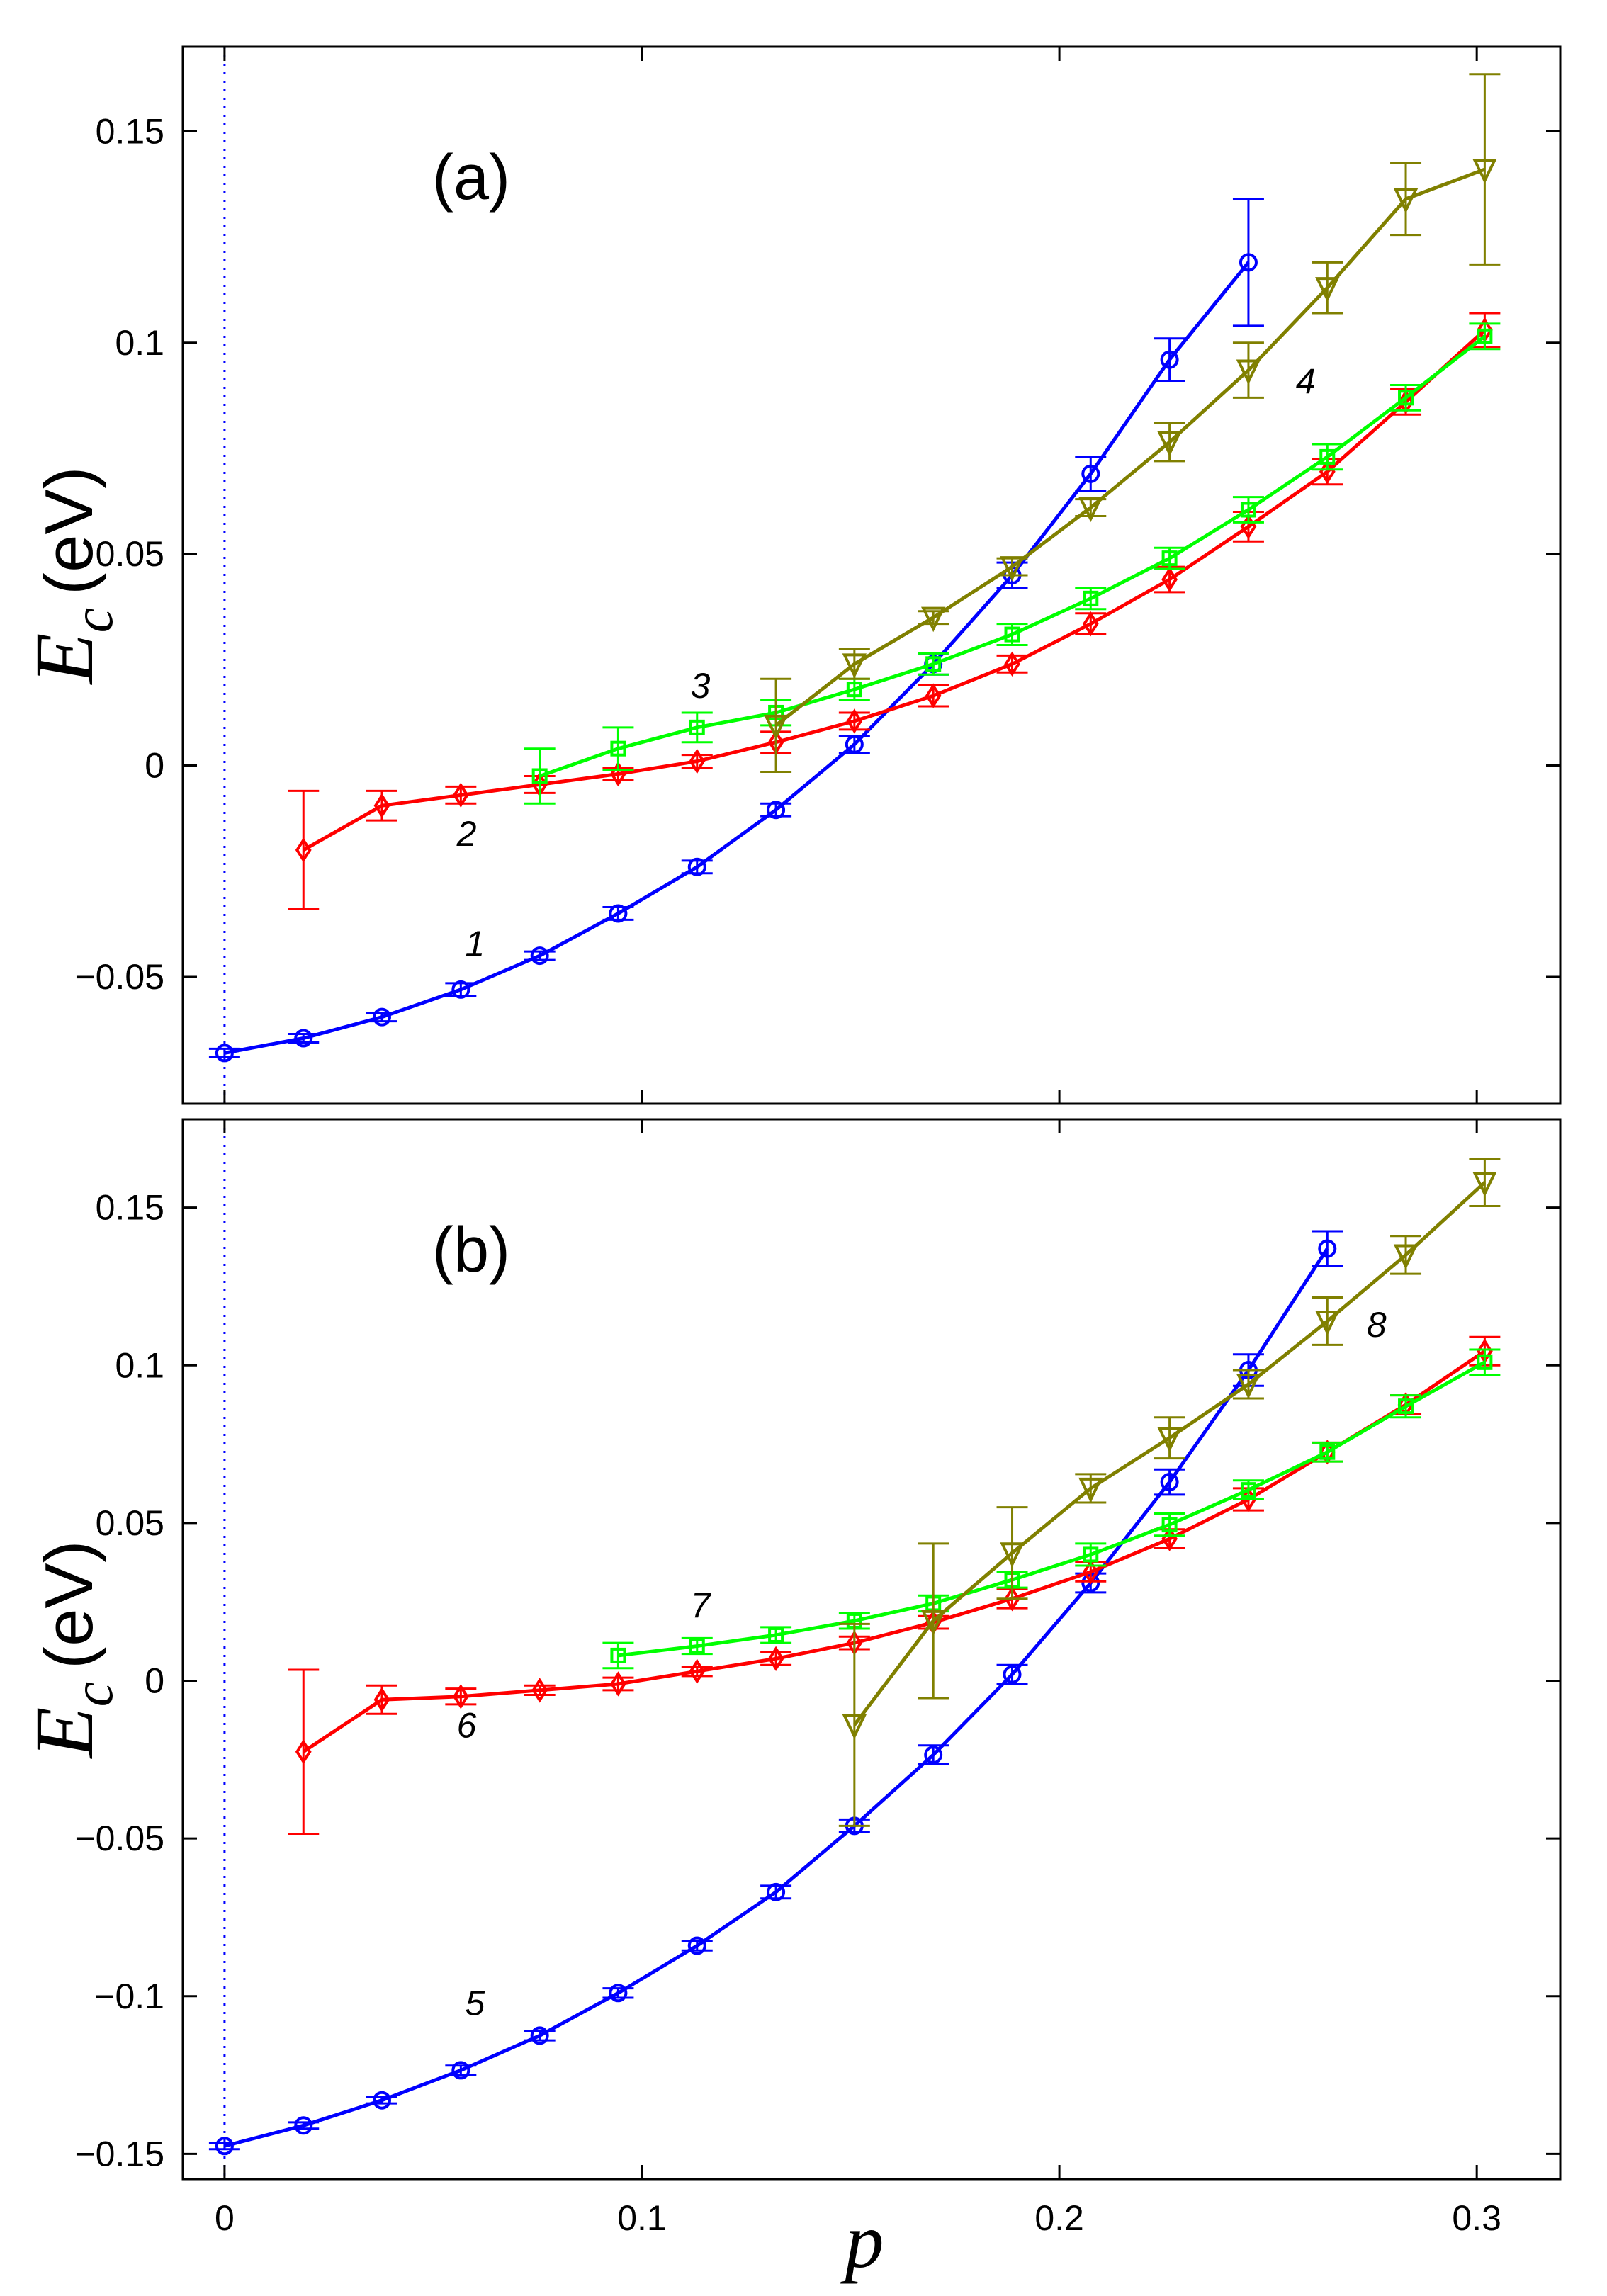 The height and width of the screenshot is (2296, 1607). Describe the element at coordinates (1476, 2218) in the screenshot. I see `x-tick-label: 0.3` at that location.